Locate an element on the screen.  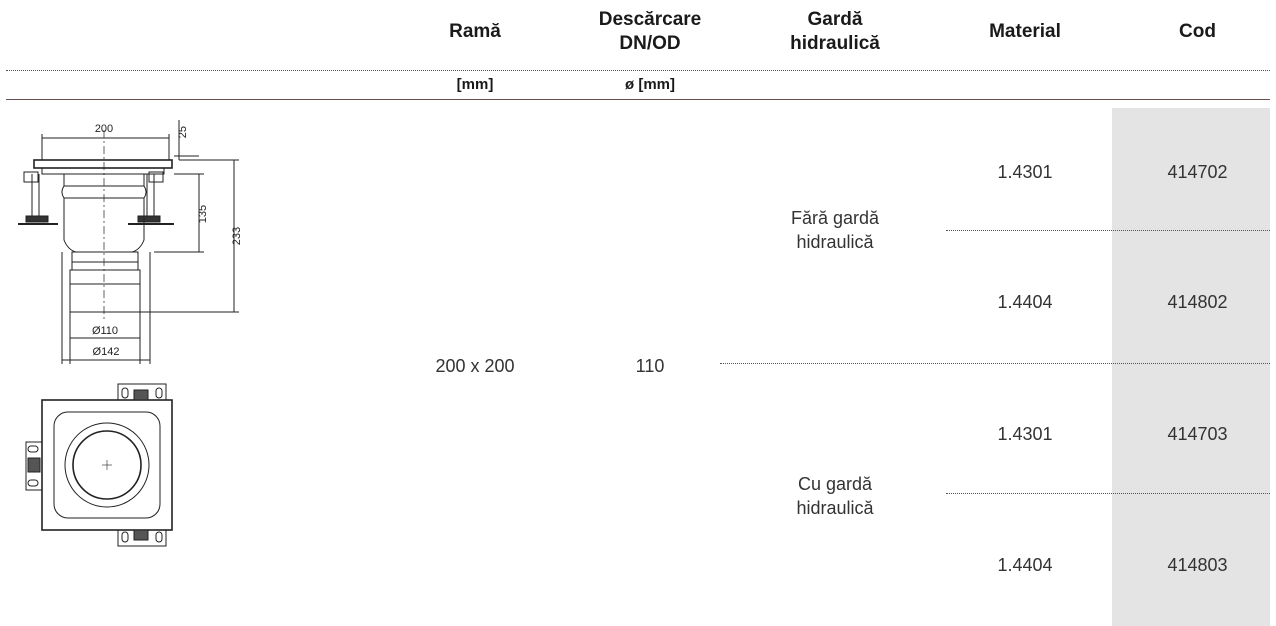
header-material: Material is located at coordinates (1025, 31).